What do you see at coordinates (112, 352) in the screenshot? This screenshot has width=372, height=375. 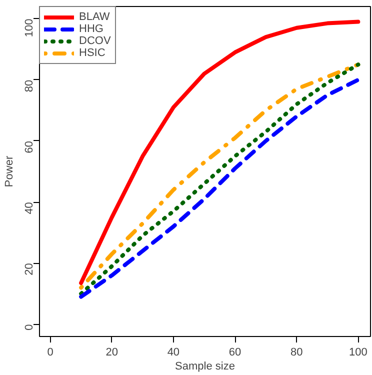 I see `x-tick-label: 20` at bounding box center [112, 352].